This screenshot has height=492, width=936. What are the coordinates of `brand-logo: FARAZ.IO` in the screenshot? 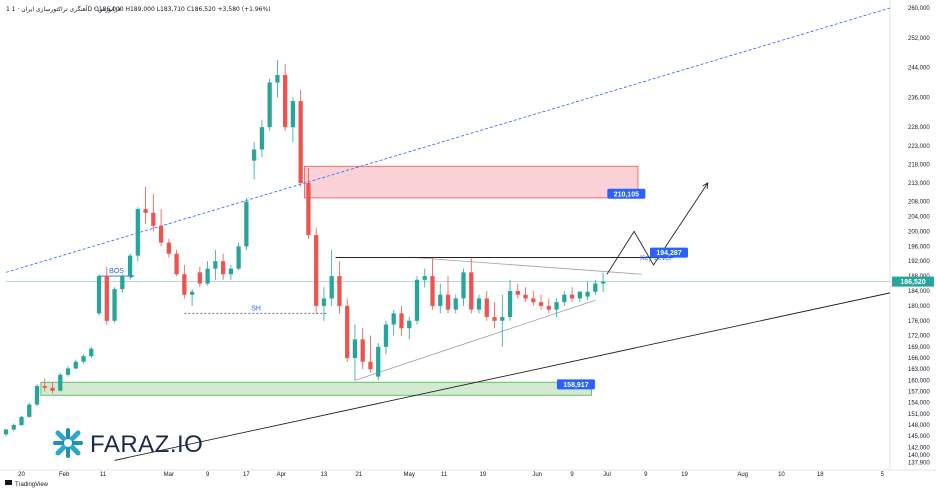 It's located at (128, 443).